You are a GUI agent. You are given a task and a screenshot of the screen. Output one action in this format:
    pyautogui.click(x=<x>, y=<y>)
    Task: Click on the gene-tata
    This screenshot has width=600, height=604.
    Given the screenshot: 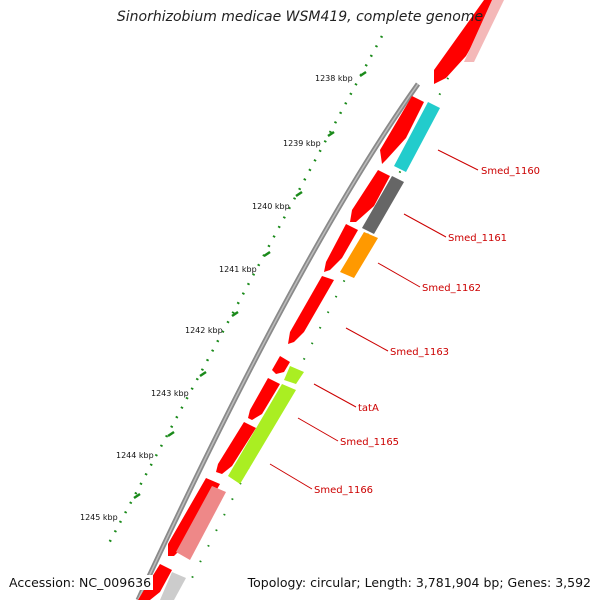 What is the action you would take?
    pyautogui.click(x=294, y=375)
    